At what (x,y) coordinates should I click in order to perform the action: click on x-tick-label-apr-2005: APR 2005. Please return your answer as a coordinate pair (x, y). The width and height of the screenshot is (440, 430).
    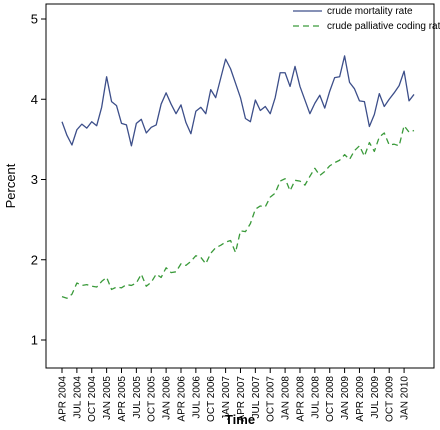
    Looking at the image, I should click on (122, 399).